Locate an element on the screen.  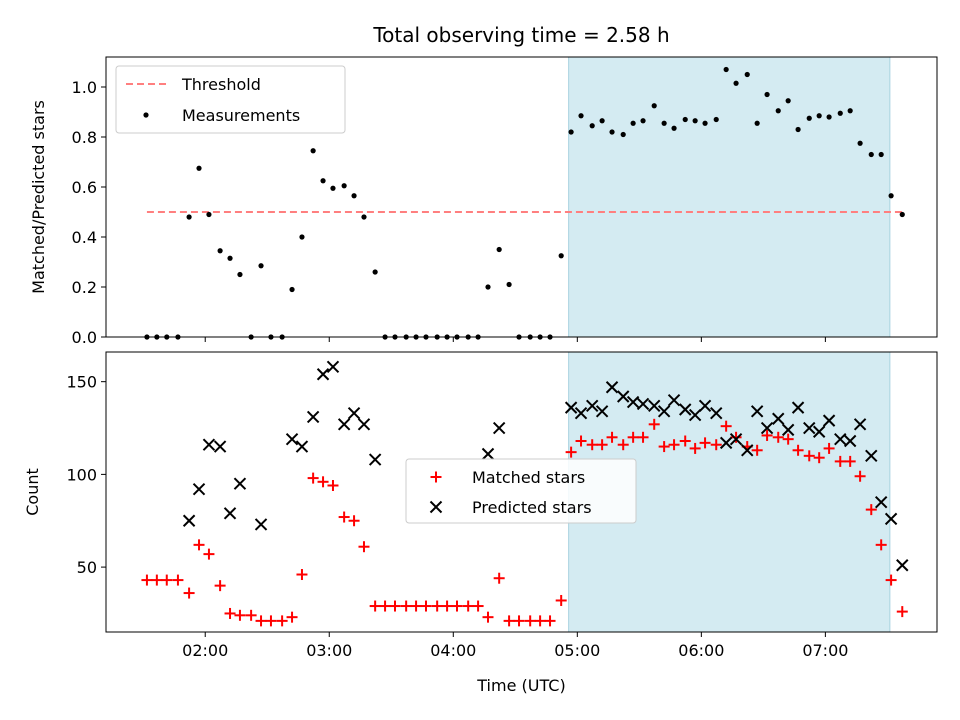
y-axis-ticks: 0.0 0.2 0.4 0.6 0.8 1.0 is located at coordinates (89, 212).